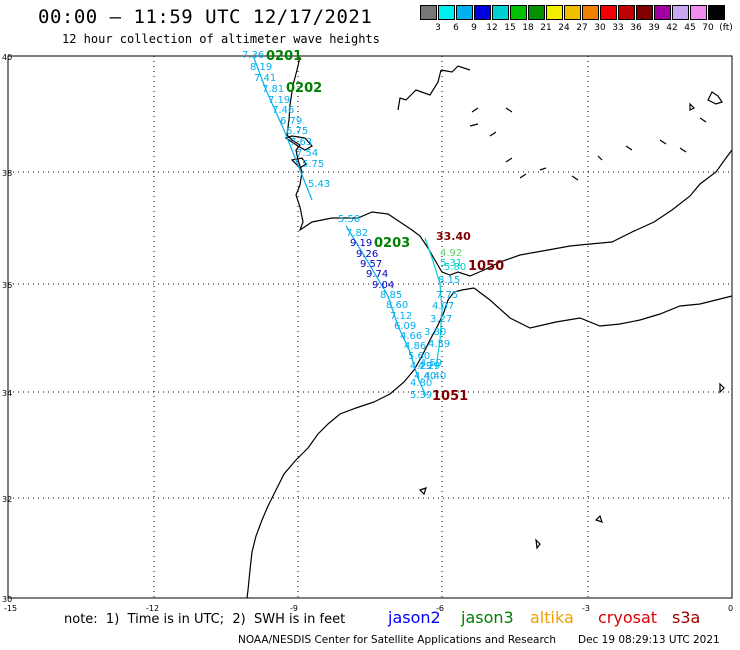  I want to click on legend-tick-label: 45, so click(690, 28).